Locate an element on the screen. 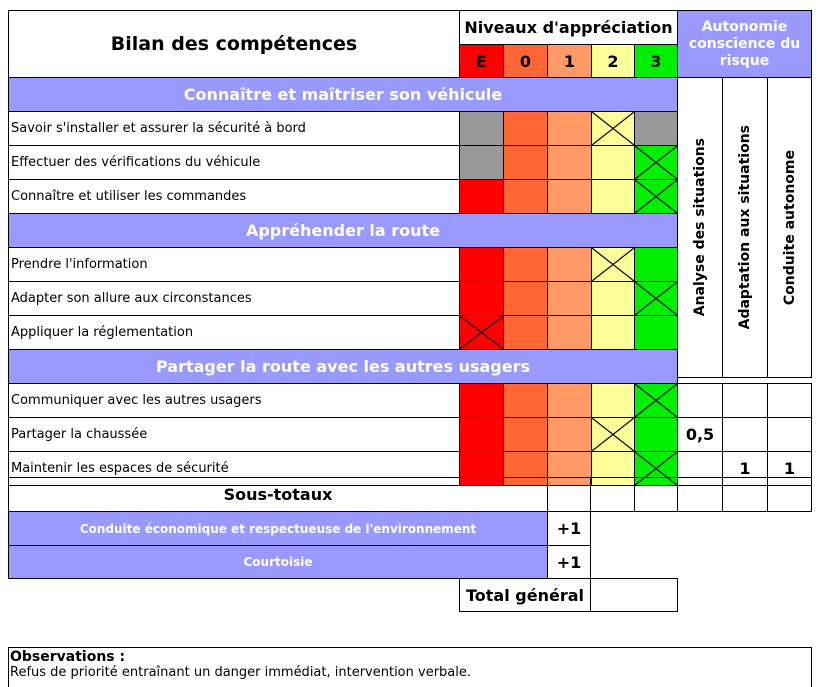  autonomie-col-analyse: Analyse des situations is located at coordinates (700, 227).